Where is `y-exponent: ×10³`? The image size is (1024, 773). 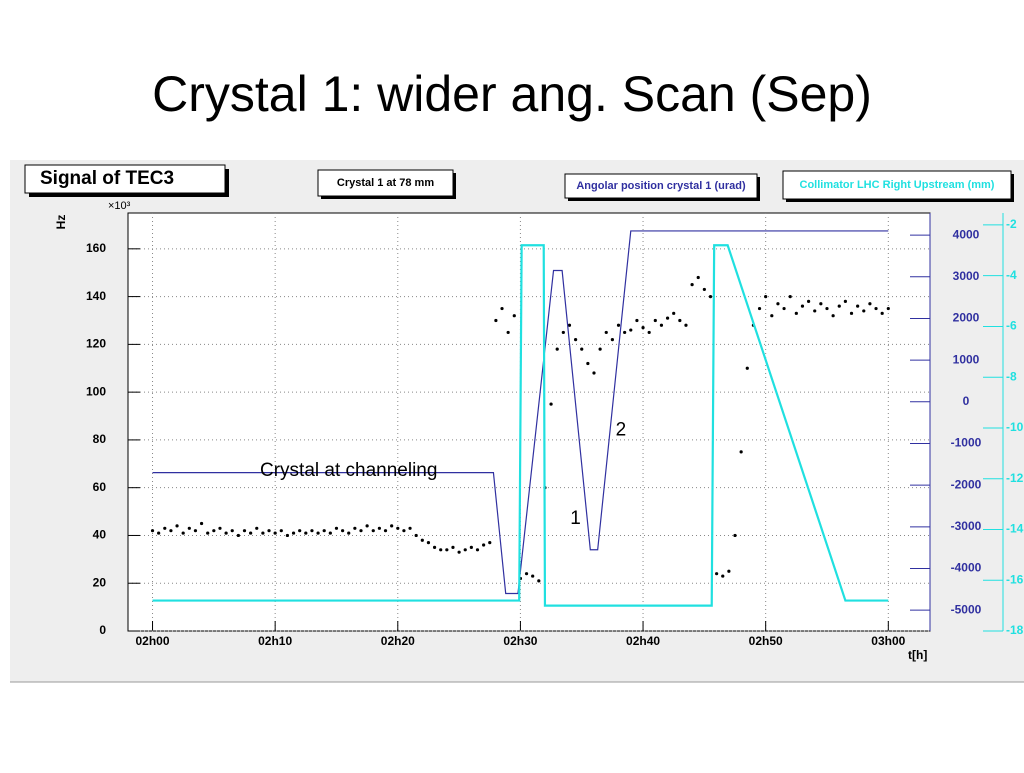
y-exponent: ×10³ is located at coordinates (119, 206).